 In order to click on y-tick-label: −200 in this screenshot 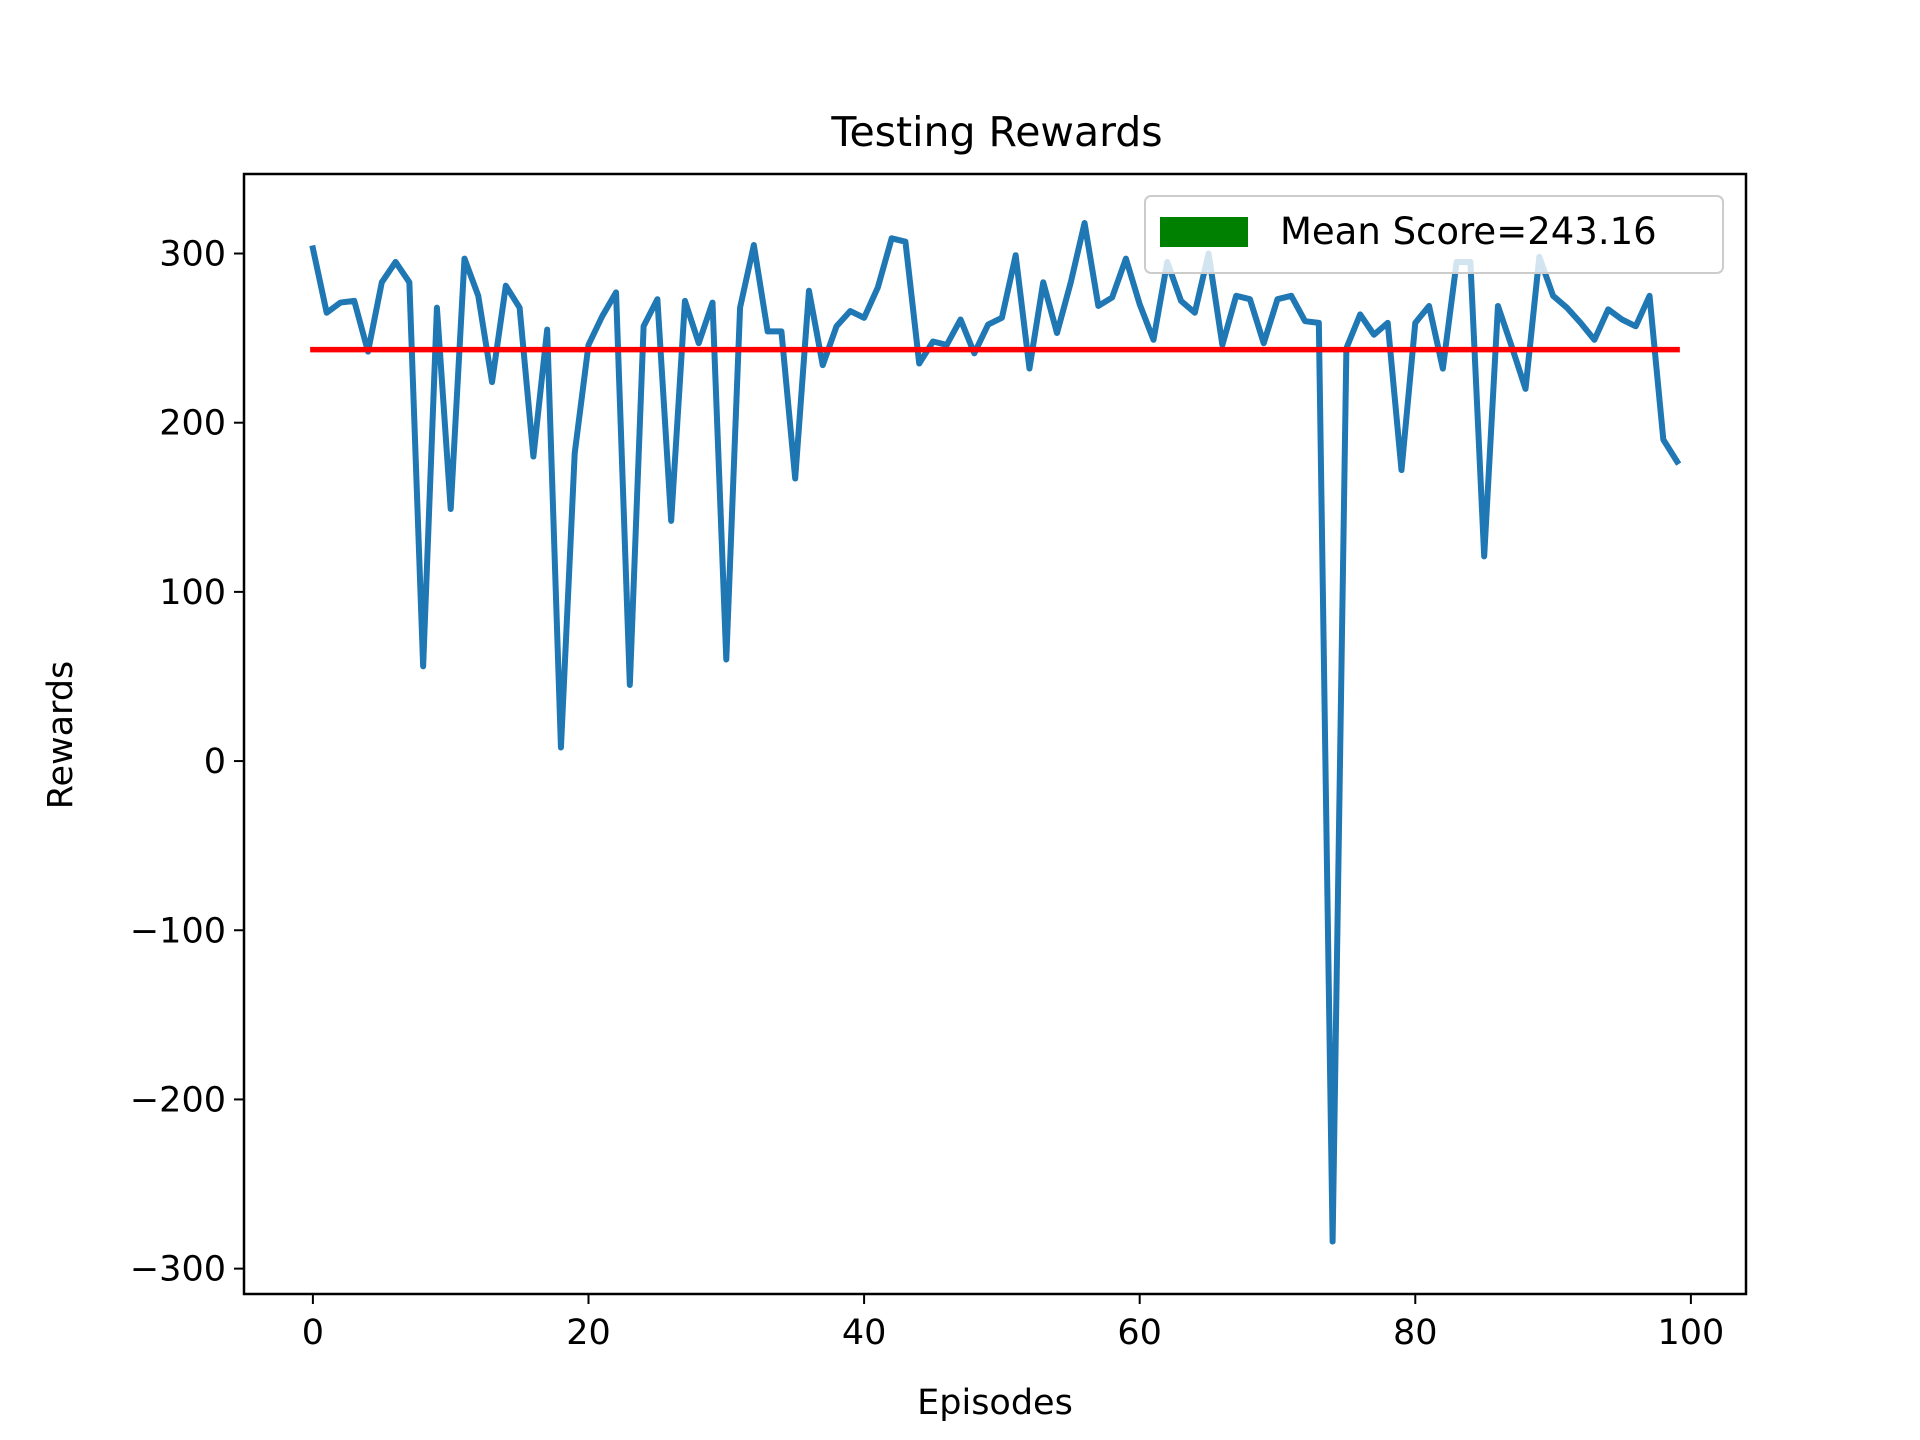, I will do `click(178, 1100)`.